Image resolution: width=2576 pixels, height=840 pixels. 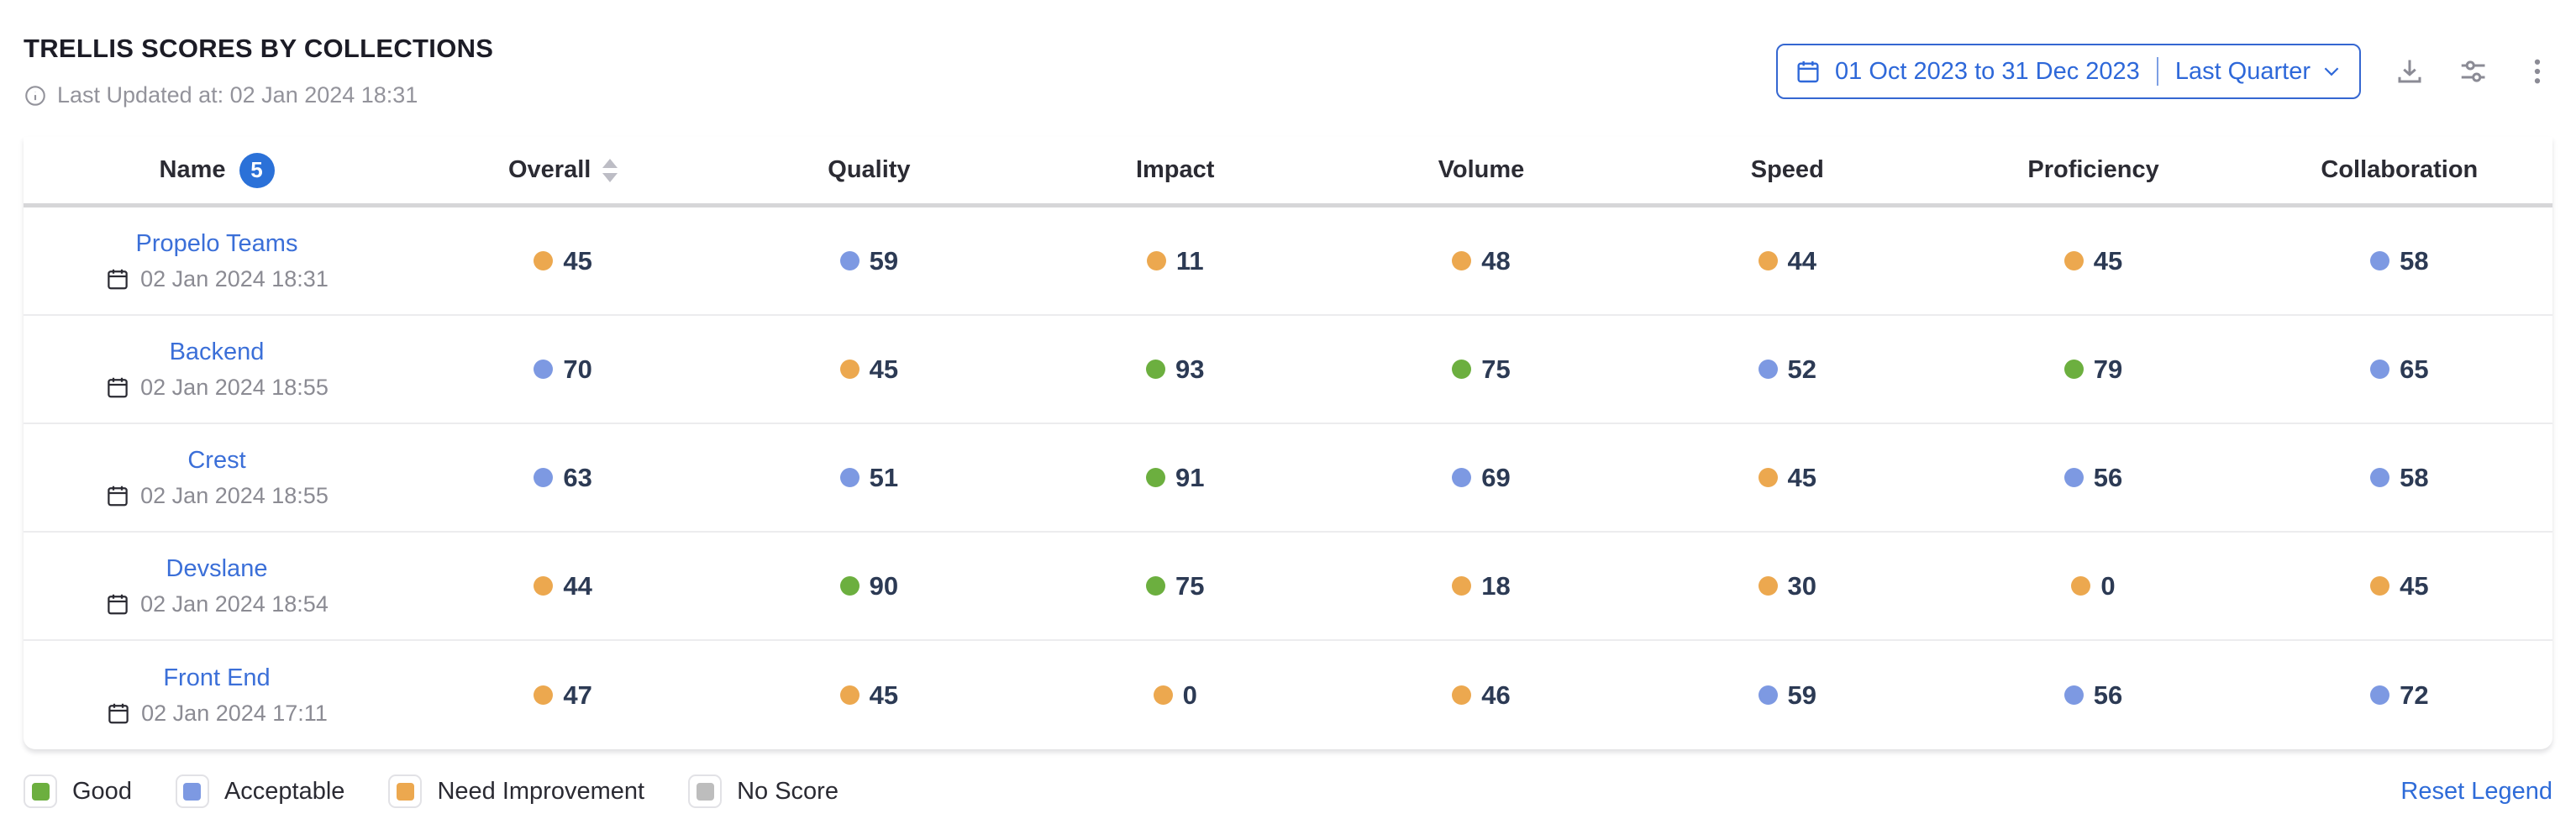 I want to click on legend-item-no-score: No Score, so click(x=763, y=791).